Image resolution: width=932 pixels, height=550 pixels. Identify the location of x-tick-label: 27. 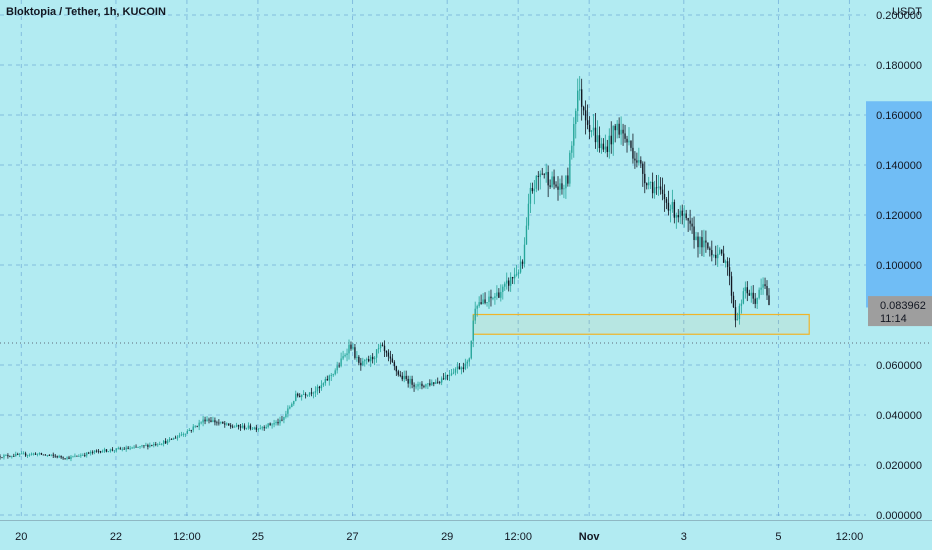
(352, 537).